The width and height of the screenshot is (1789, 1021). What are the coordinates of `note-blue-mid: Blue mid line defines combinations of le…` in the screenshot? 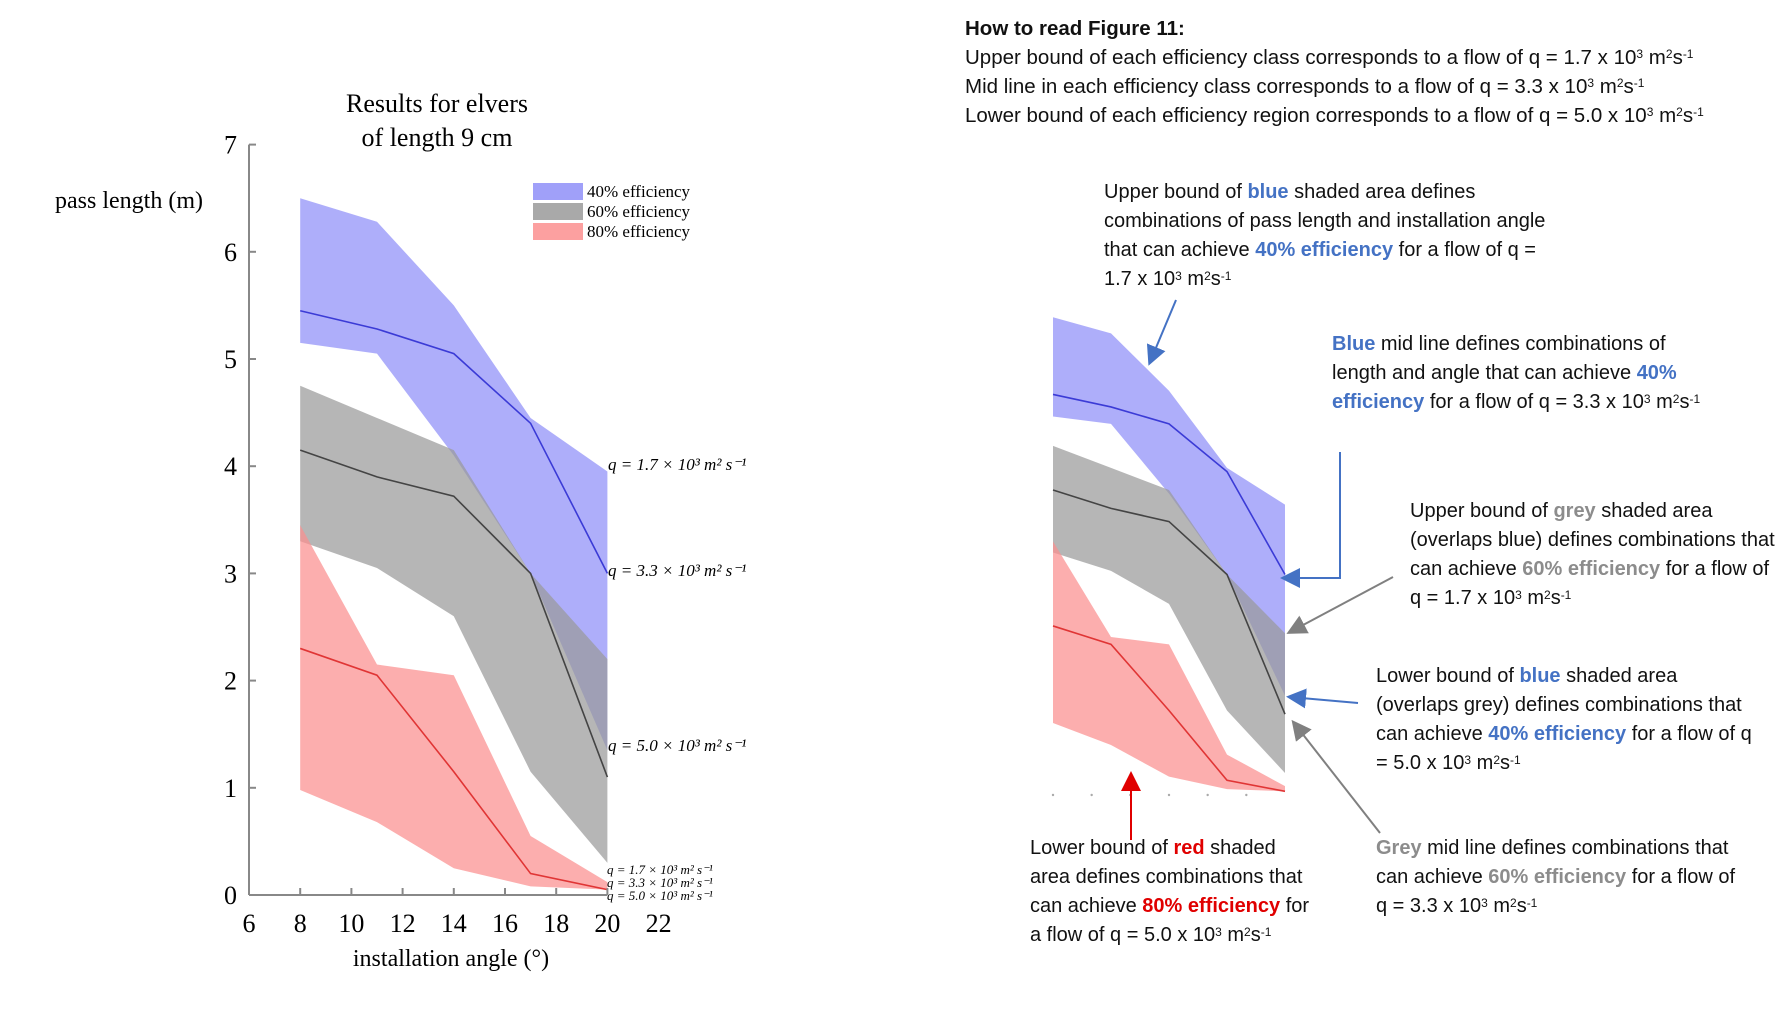 It's located at (1516, 373).